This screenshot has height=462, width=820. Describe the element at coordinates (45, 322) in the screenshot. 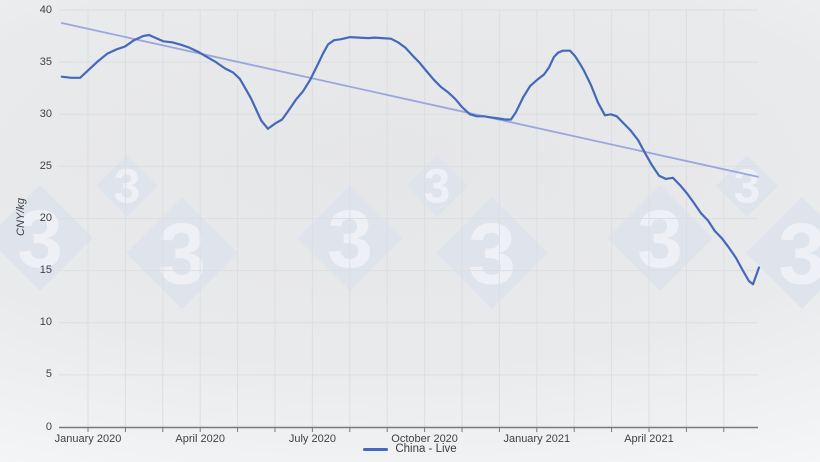

I see `y-tick-label: 10` at that location.